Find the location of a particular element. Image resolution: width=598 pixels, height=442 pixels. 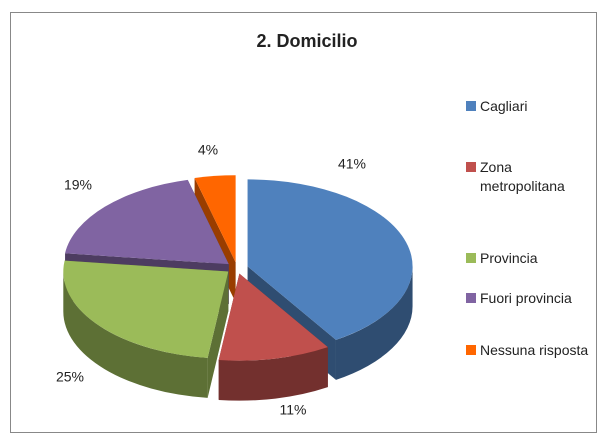

legend-item: Zona metropolitana is located at coordinates (532, 177).